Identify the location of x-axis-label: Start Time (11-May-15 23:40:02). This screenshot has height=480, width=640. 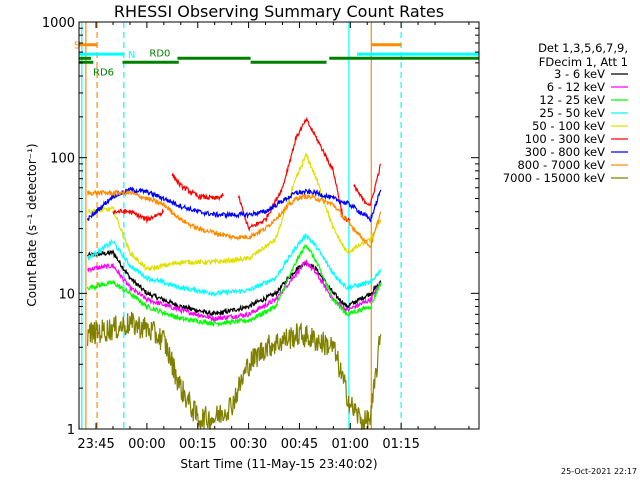
(278, 464).